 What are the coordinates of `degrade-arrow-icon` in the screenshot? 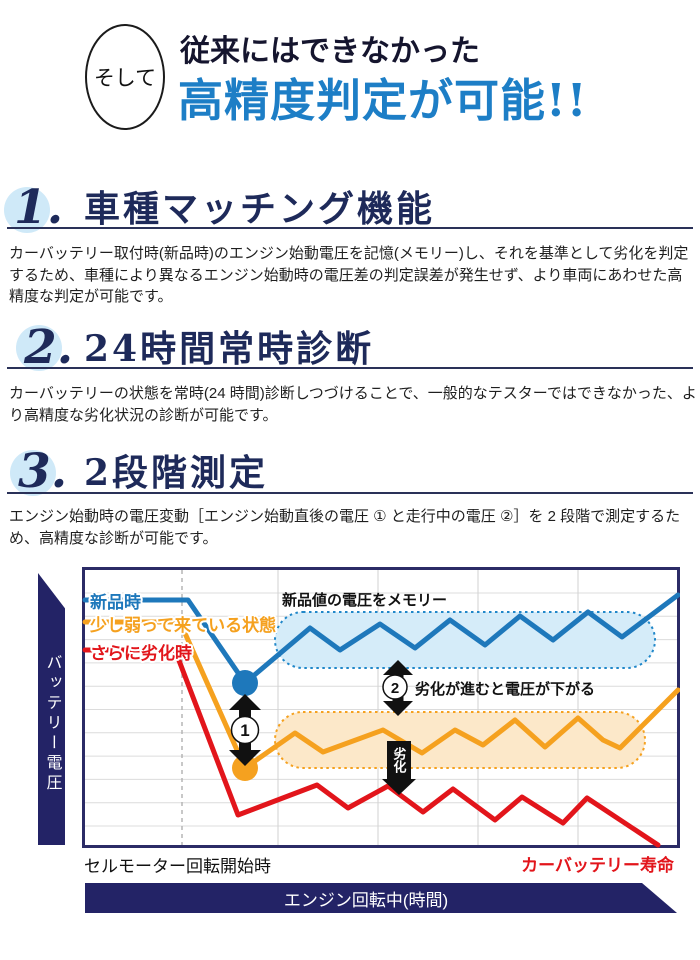 It's located at (399, 787).